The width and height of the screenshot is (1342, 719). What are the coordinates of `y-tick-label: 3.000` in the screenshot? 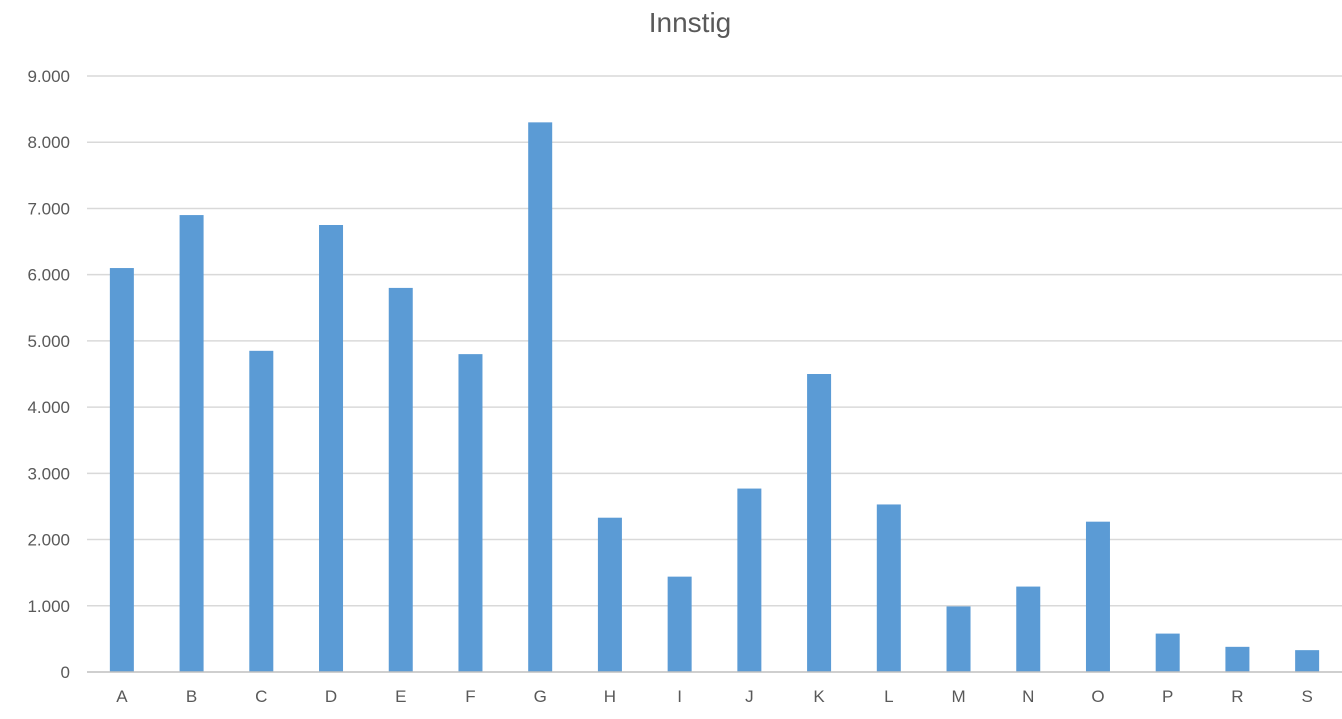 It's located at (48, 473).